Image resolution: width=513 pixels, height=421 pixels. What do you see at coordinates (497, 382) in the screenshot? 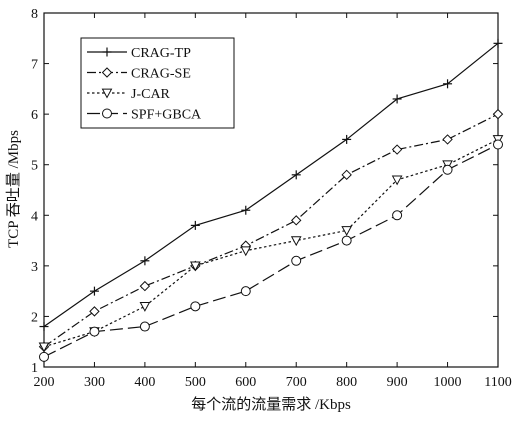
I see `x-tick-label: 1100` at bounding box center [497, 382].